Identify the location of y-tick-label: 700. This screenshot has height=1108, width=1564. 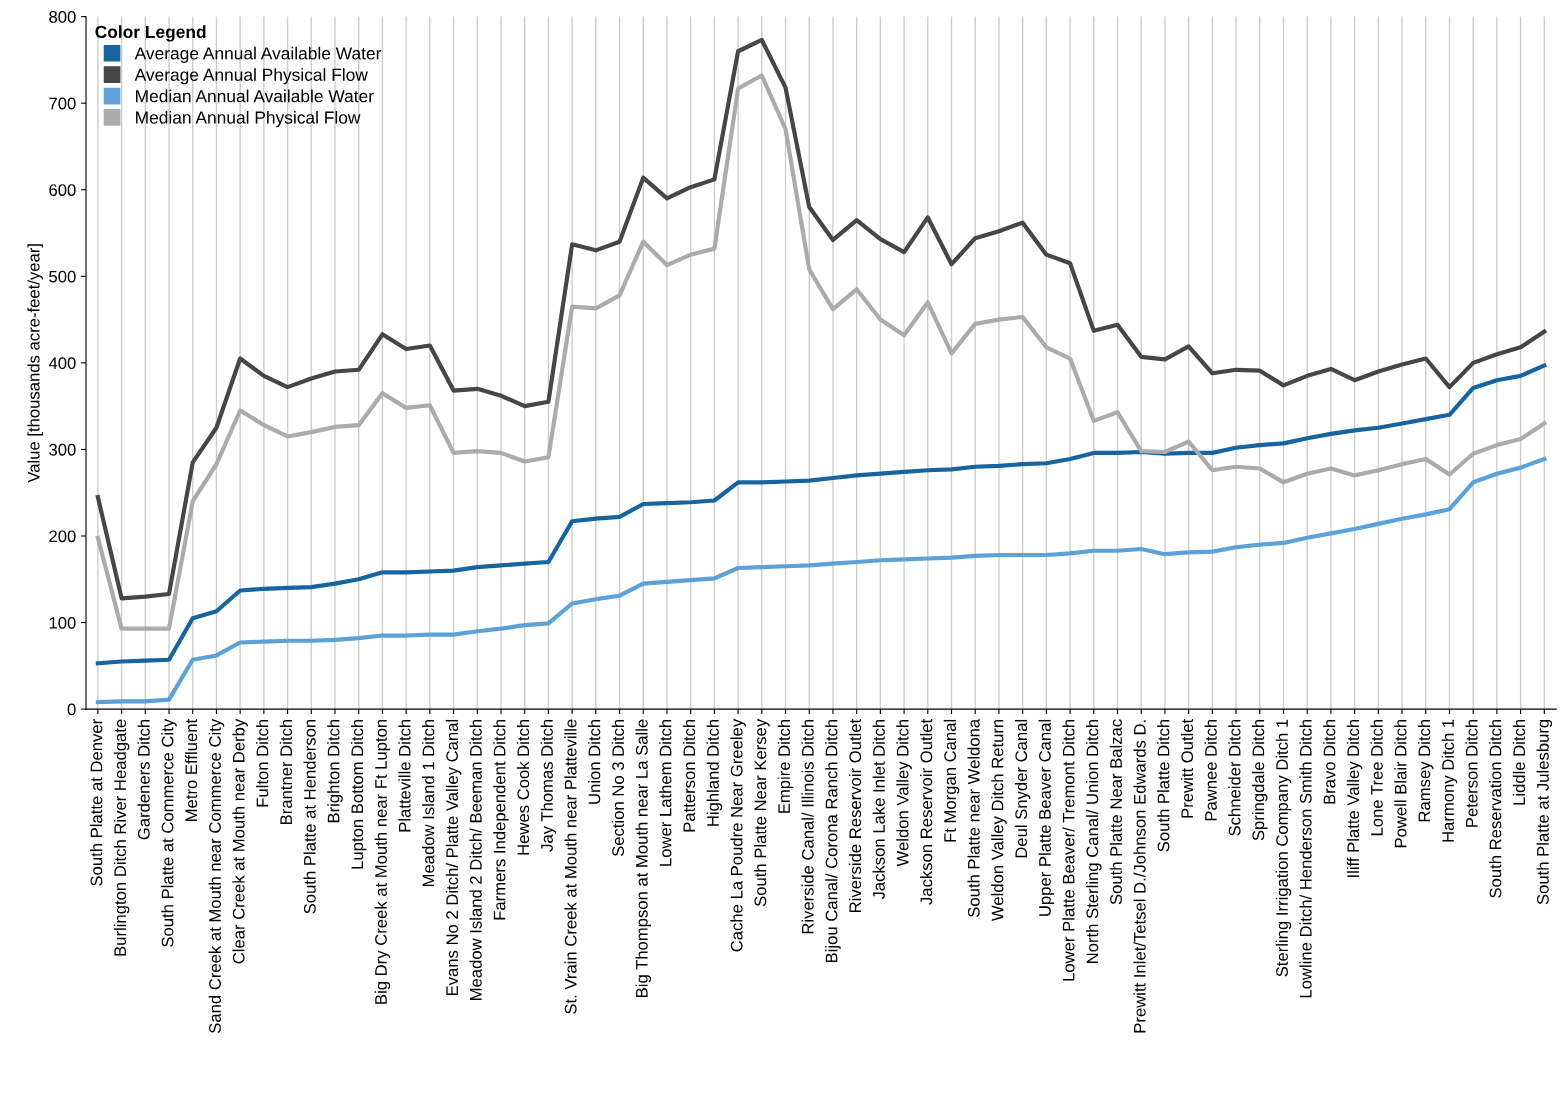
(62, 103).